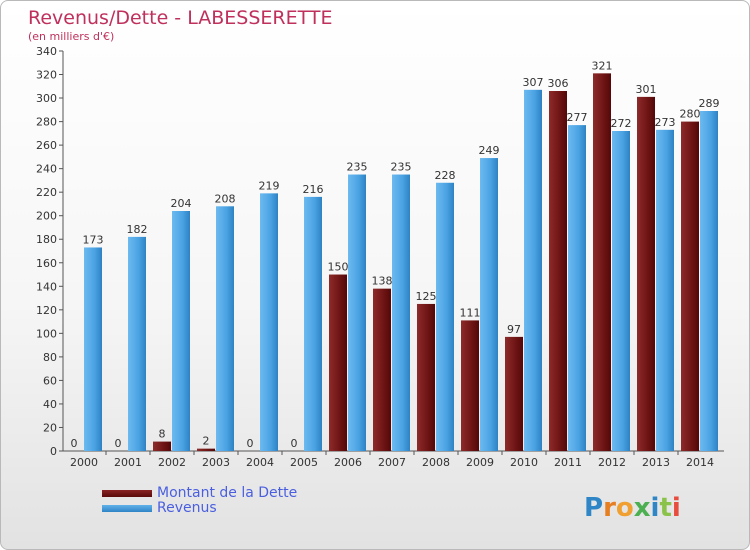  I want to click on bar-dette-value-label: 321, so click(602, 65).